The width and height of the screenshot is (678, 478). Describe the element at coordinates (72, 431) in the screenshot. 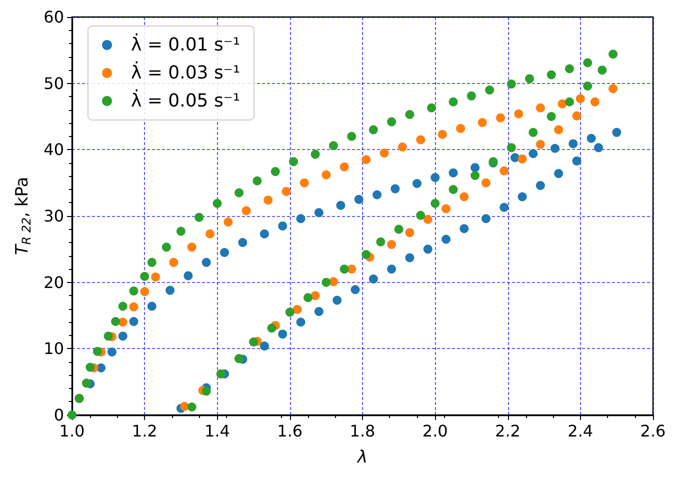

I see `x-tick-label: 1.0` at that location.